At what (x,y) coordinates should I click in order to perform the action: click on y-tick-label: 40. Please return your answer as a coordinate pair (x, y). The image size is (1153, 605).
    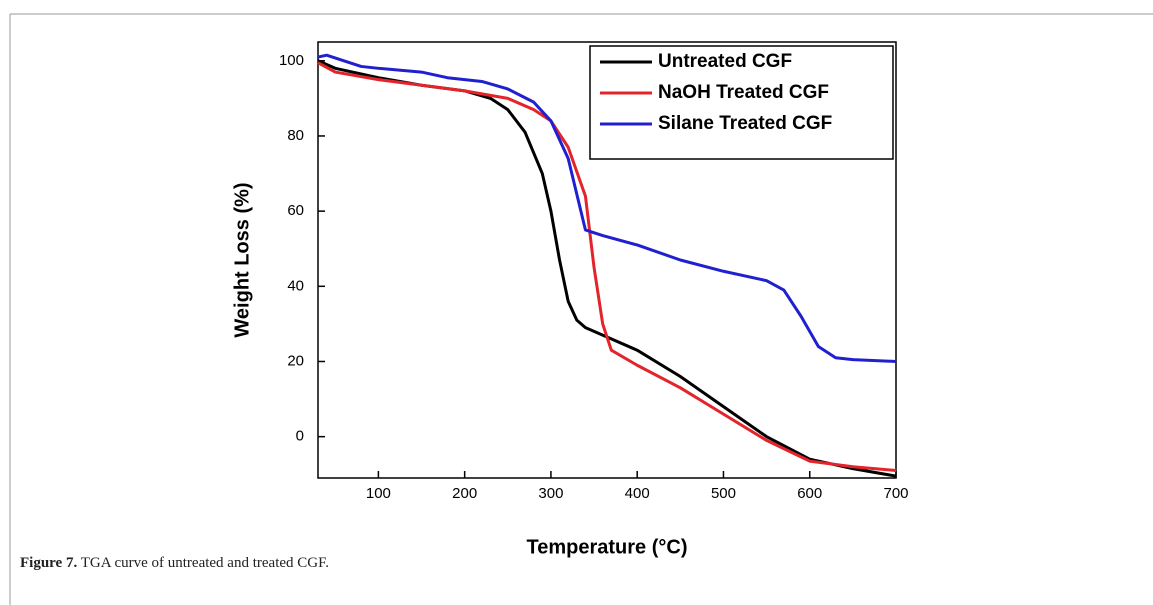
    Looking at the image, I should click on (295, 285).